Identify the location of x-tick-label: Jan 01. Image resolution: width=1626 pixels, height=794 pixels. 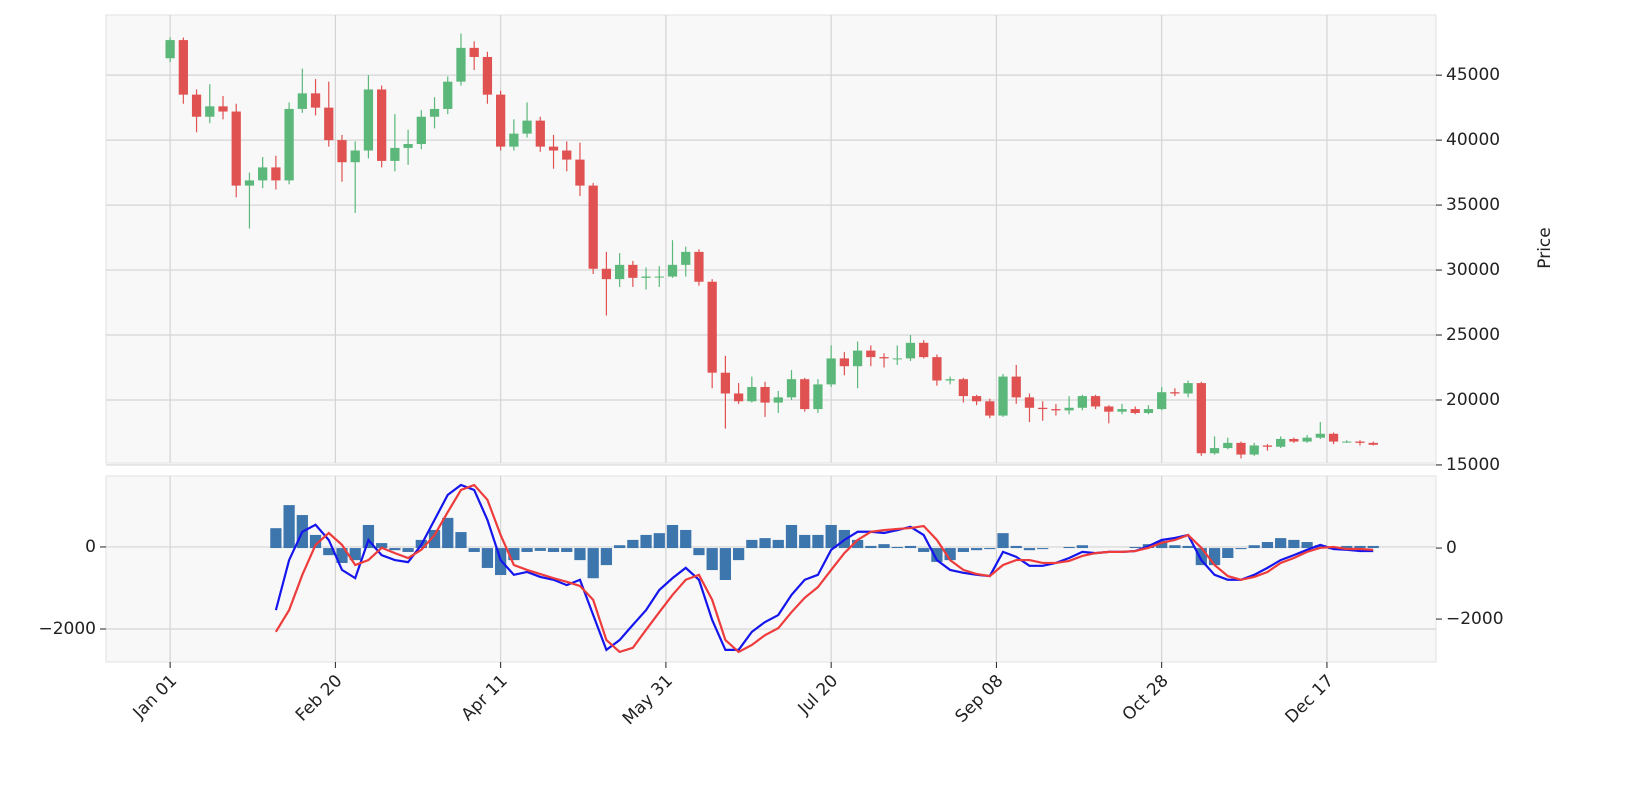
(155, 697).